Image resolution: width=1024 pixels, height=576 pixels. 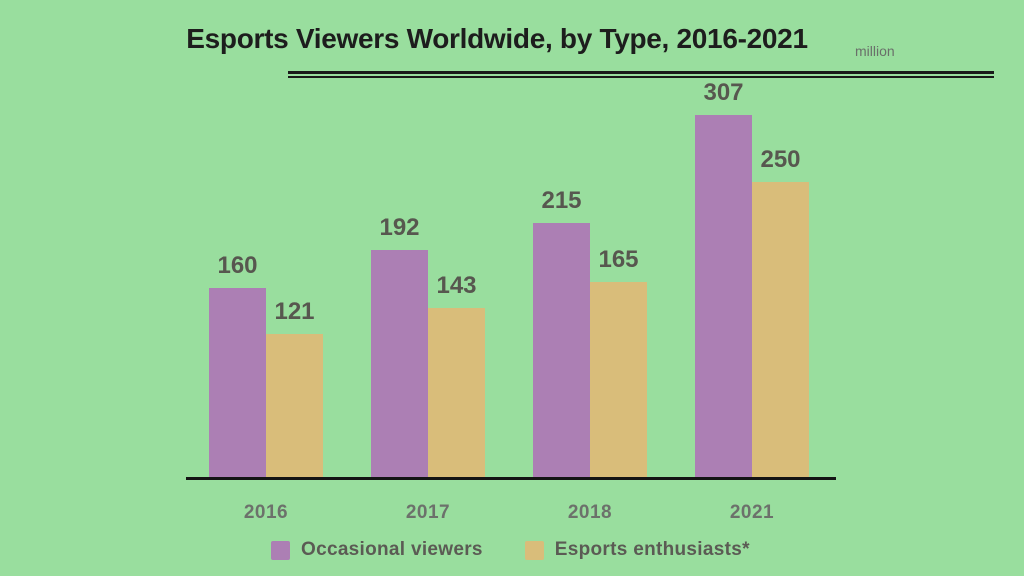 I want to click on x-axis-line, so click(x=511, y=478).